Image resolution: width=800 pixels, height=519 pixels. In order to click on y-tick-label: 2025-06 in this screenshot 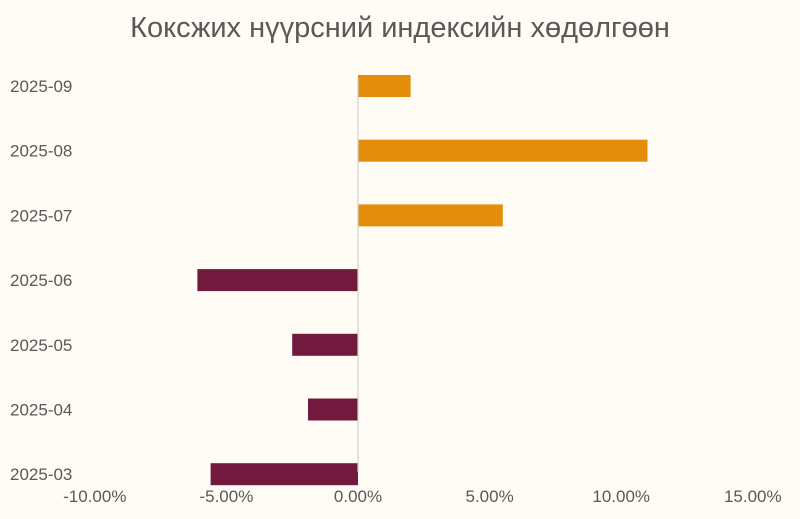, I will do `click(41, 280)`.